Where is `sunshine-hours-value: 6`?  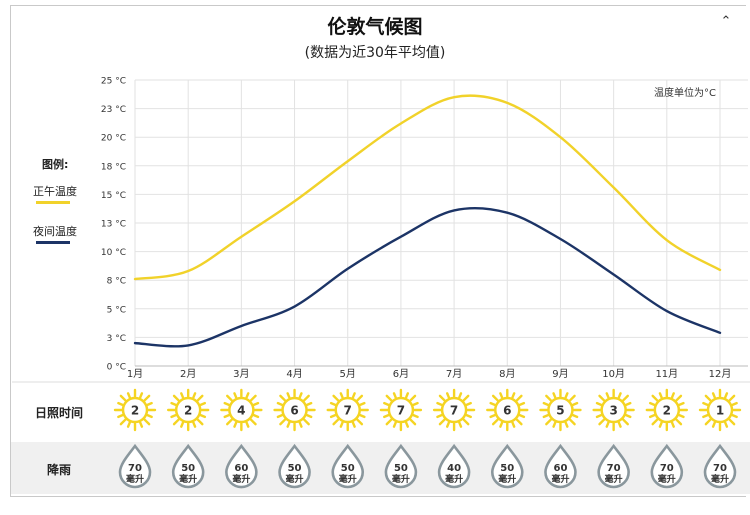 sunshine-hours-value: 6 is located at coordinates (294, 411).